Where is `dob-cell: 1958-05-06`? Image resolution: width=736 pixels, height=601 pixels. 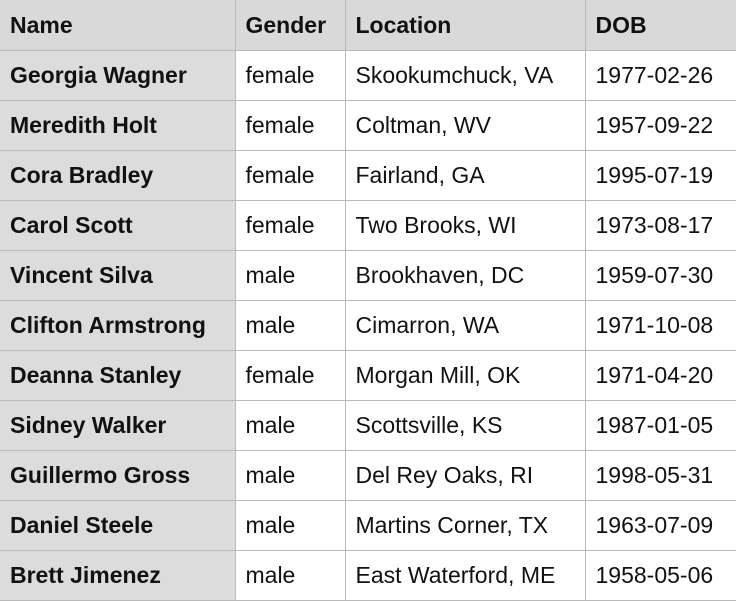
dob-cell: 1958-05-06 is located at coordinates (660, 575).